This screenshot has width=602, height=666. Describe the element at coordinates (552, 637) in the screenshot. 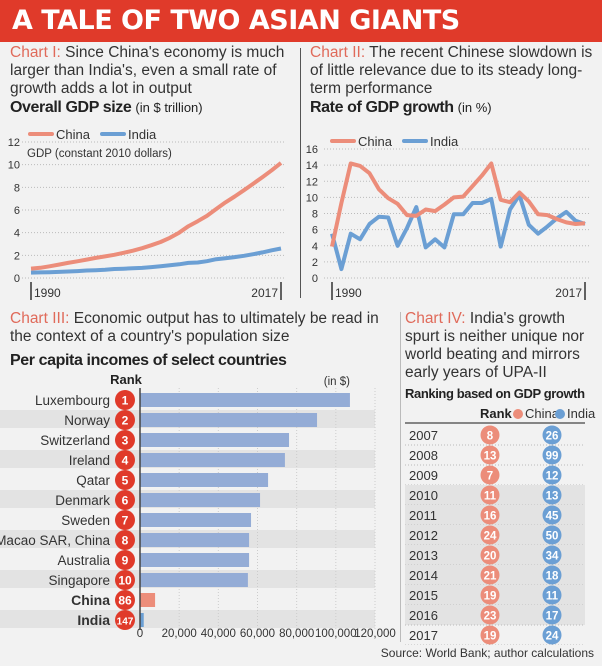

I see `india-rank: 24` at that location.